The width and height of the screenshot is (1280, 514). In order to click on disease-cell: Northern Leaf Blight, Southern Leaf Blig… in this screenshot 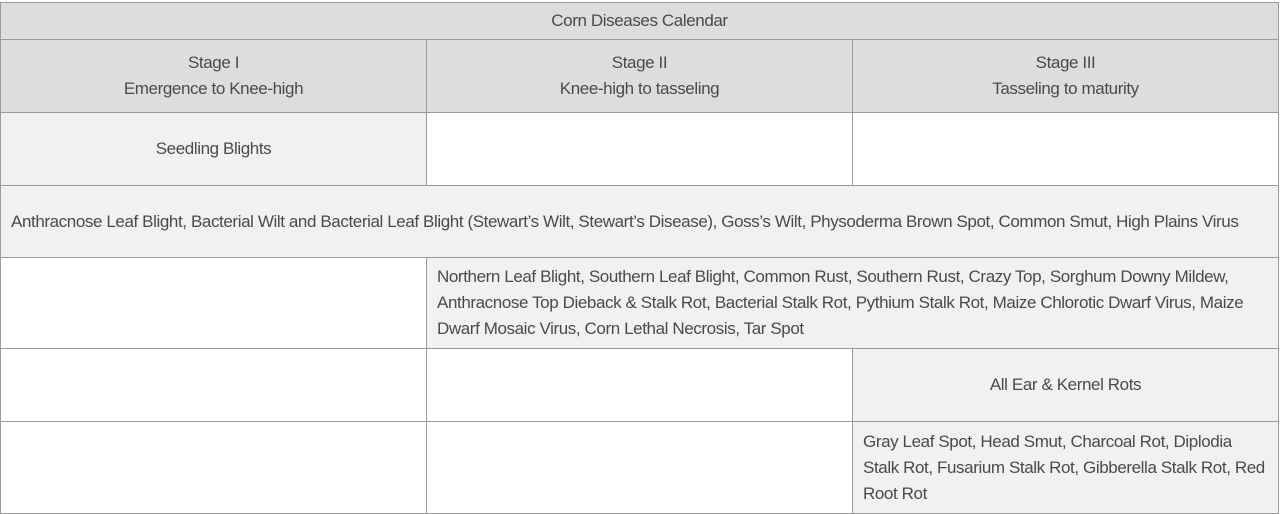, I will do `click(852, 303)`.